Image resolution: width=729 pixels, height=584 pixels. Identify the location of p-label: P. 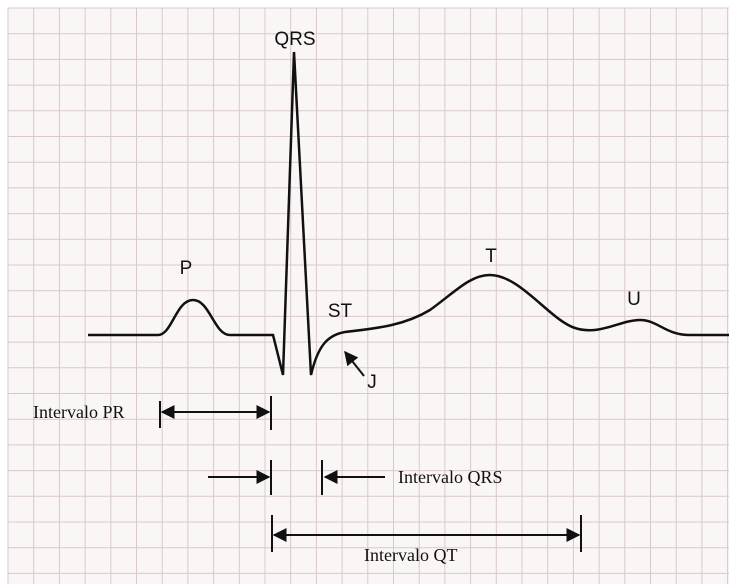
(186, 268).